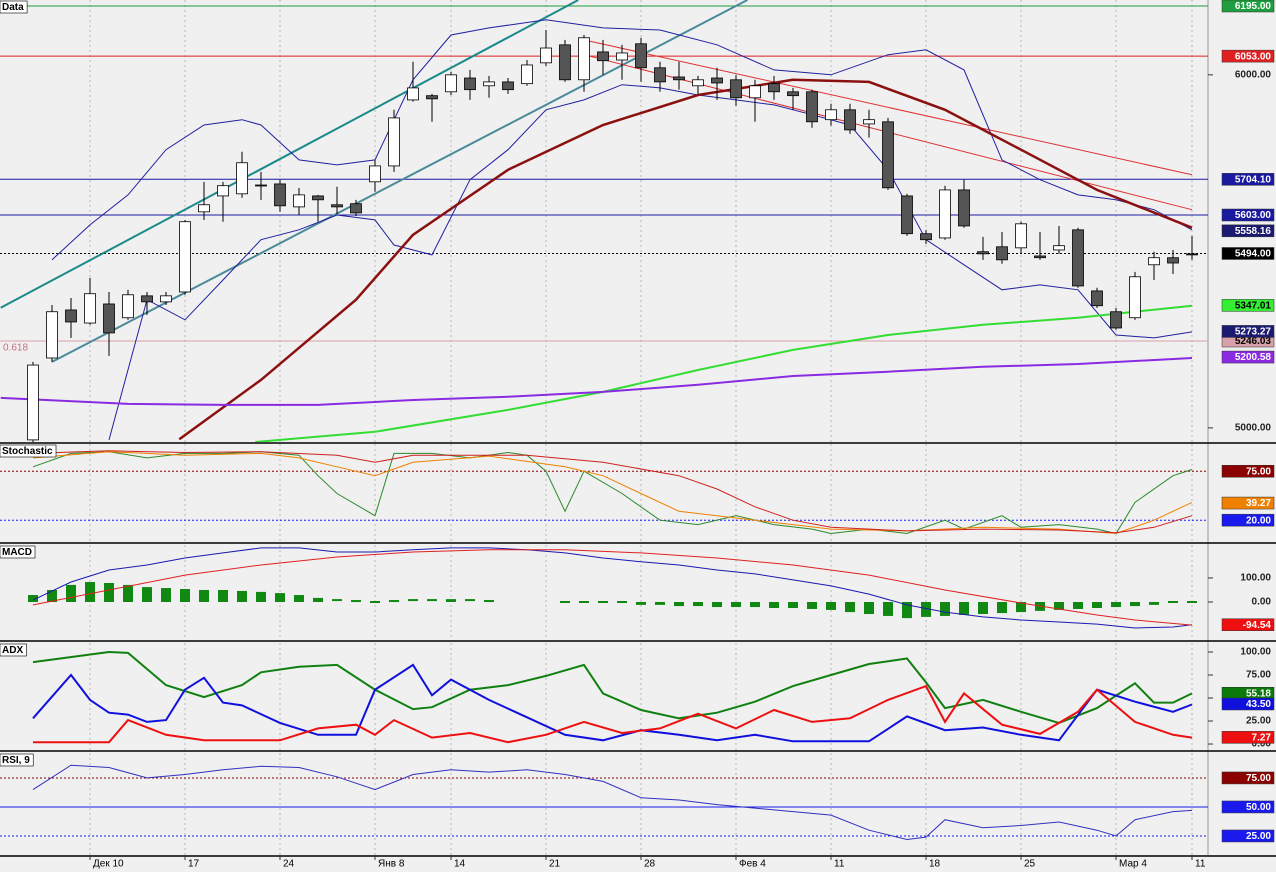 The width and height of the screenshot is (1276, 872). Describe the element at coordinates (650, 864) in the screenshot. I see `x-tick-label: 28` at that location.